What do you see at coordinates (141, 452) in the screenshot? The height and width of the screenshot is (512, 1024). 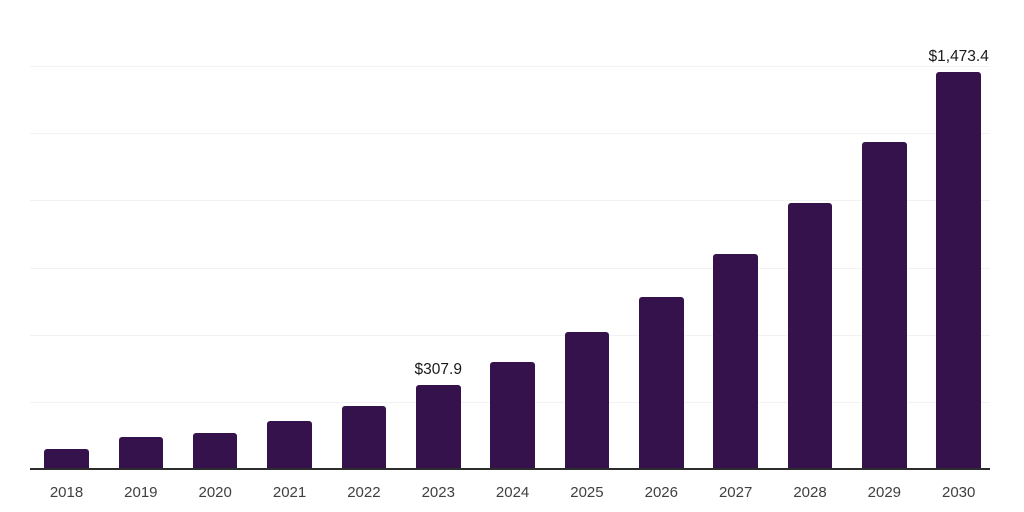 I see `bar-2019` at bounding box center [141, 452].